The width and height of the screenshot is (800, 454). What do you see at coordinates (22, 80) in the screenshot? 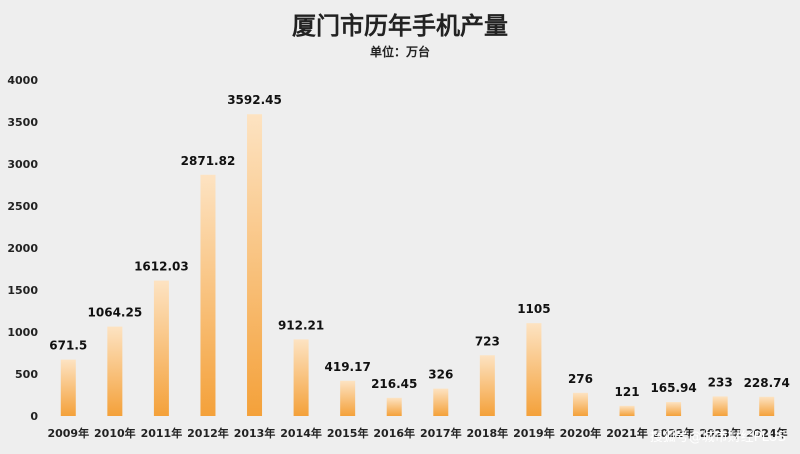
I see `y-tick-label: 4000` at bounding box center [22, 80].